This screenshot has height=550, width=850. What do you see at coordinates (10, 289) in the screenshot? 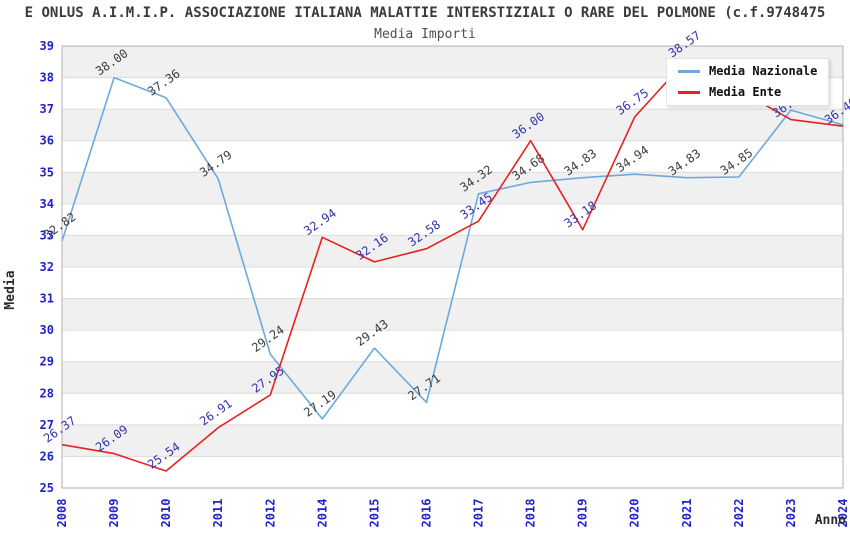
I see `y-axis-title: Media` at bounding box center [10, 289].